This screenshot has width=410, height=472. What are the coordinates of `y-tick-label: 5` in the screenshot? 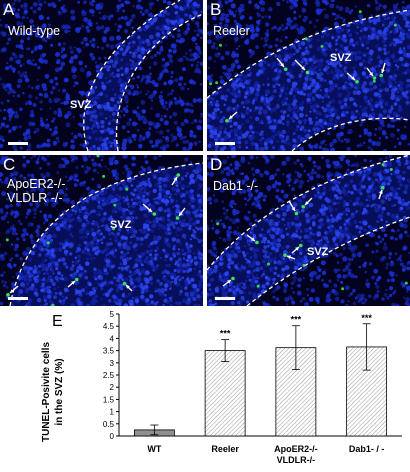 It's located at (112, 314).